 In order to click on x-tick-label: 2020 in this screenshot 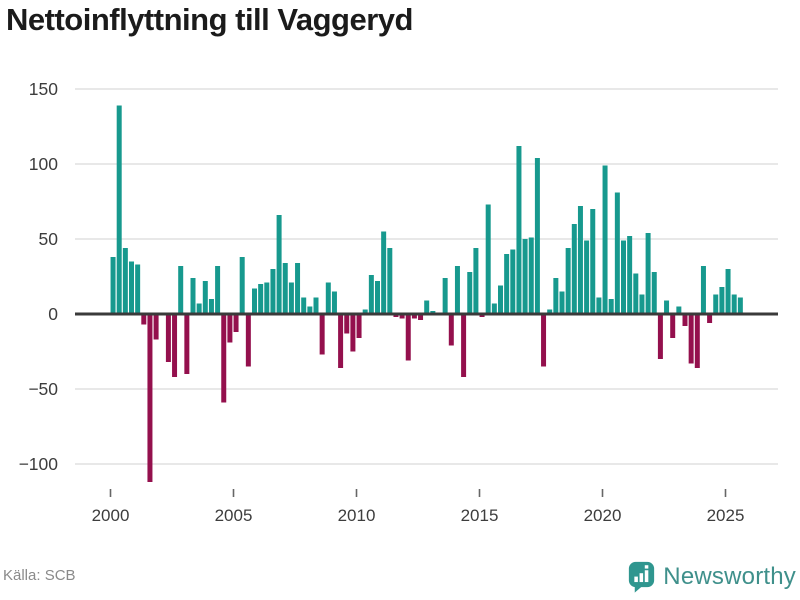, I will do `click(603, 515)`.